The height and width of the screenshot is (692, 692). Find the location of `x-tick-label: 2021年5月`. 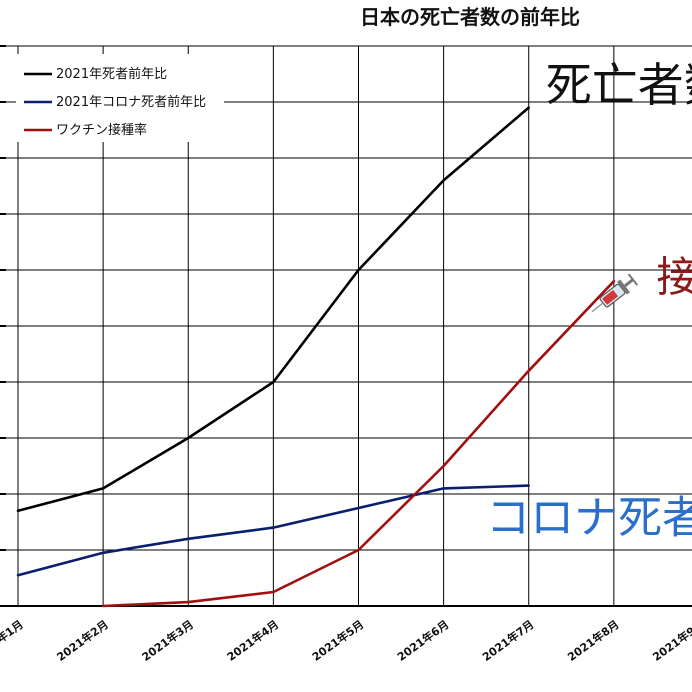

x-tick-label: 2021年5月 is located at coordinates (337, 640).